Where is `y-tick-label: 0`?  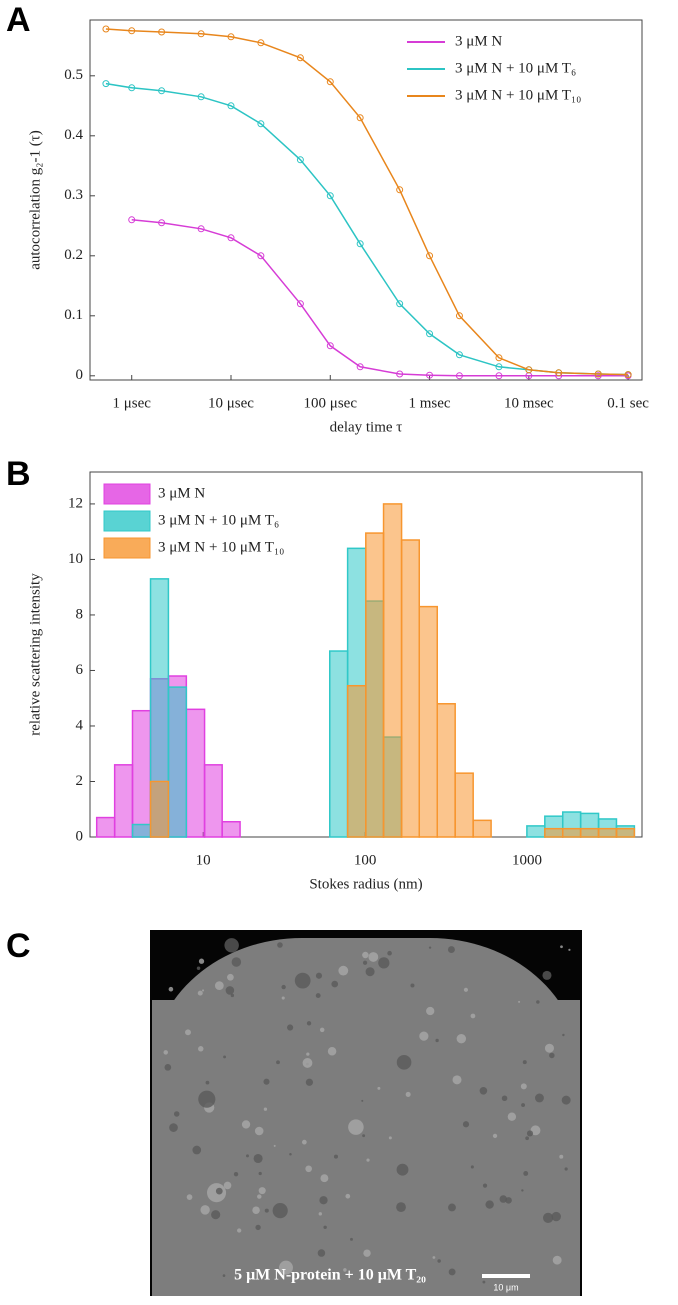 y-tick-label: 0 is located at coordinates (80, 836).